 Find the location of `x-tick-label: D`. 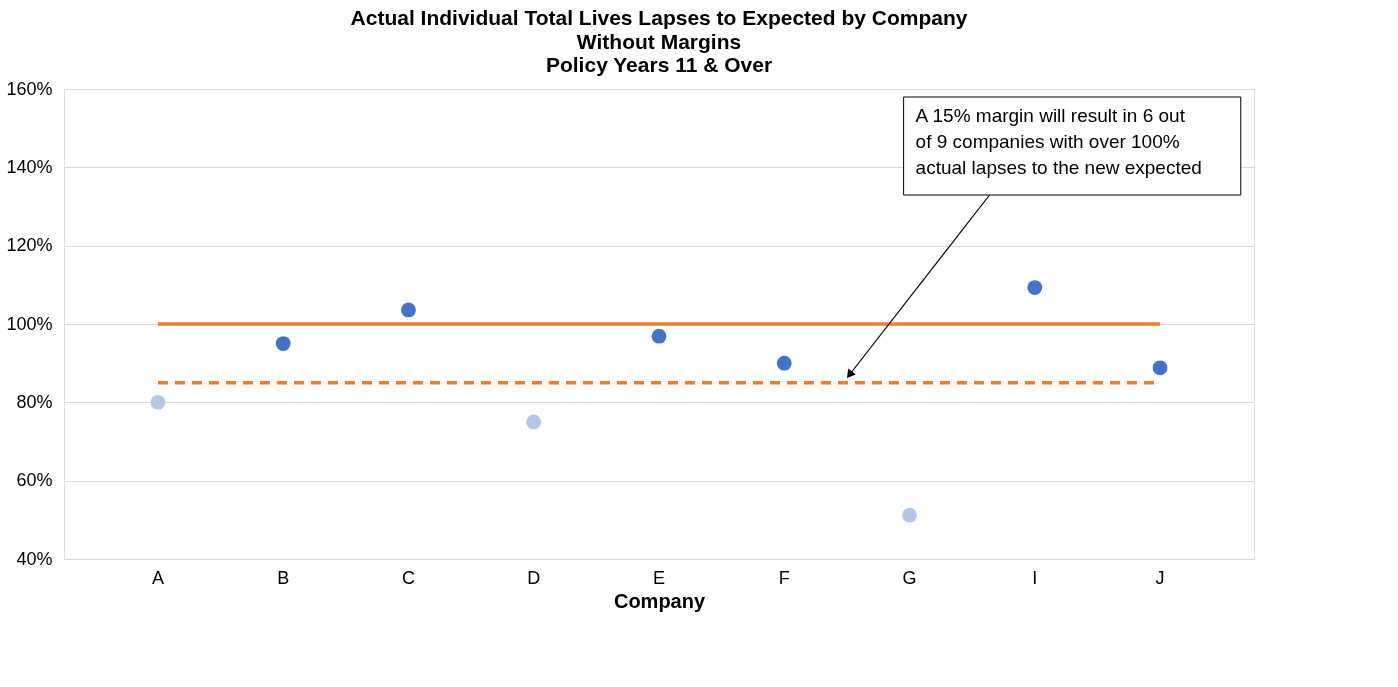

x-tick-label: D is located at coordinates (534, 577).